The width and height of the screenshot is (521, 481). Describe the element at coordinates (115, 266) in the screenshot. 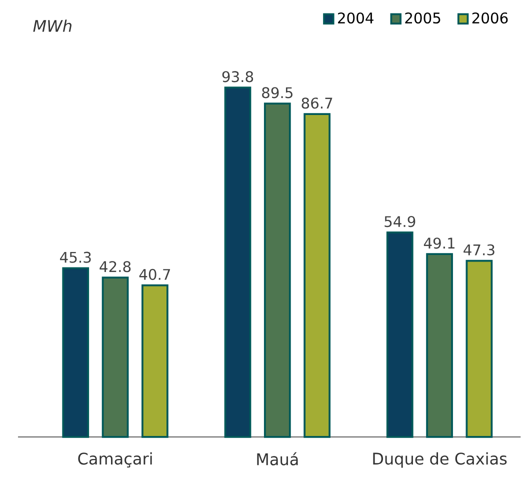

I see `data-label: 42.8` at that location.